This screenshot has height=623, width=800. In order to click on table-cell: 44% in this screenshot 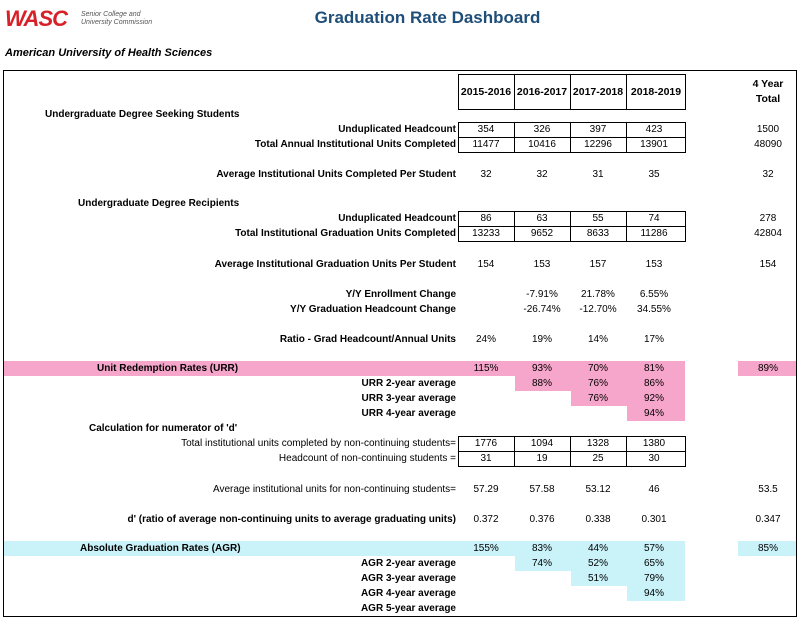, I will do `click(597, 548)`.